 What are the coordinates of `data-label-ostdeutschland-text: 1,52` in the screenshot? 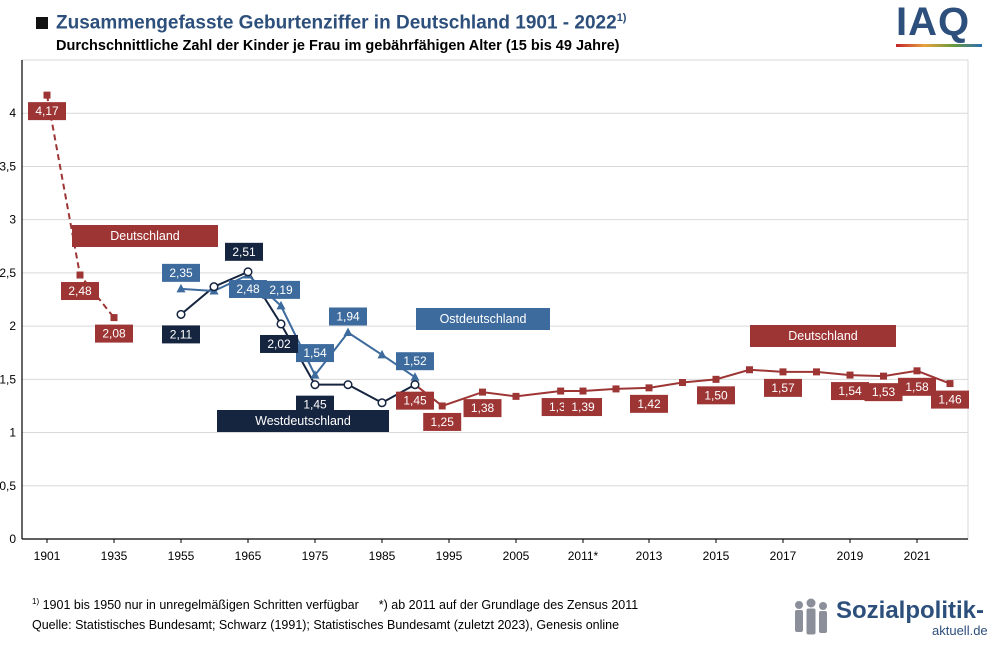 It's located at (415, 361).